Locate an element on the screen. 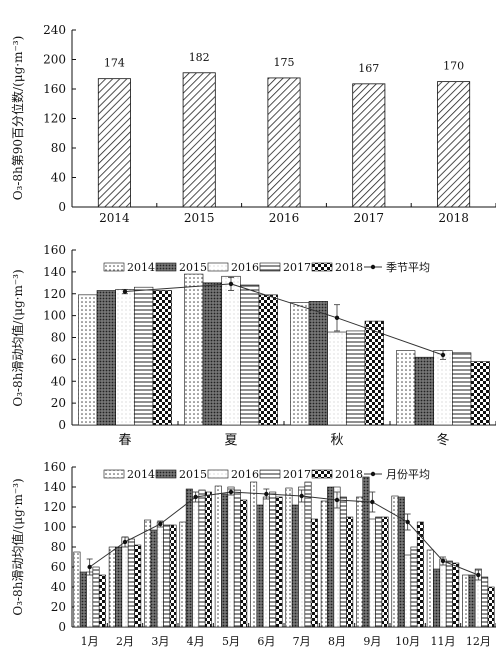  legend: 2014 2015 2016 2017 2018 月份平均 is located at coordinates (266, 474).